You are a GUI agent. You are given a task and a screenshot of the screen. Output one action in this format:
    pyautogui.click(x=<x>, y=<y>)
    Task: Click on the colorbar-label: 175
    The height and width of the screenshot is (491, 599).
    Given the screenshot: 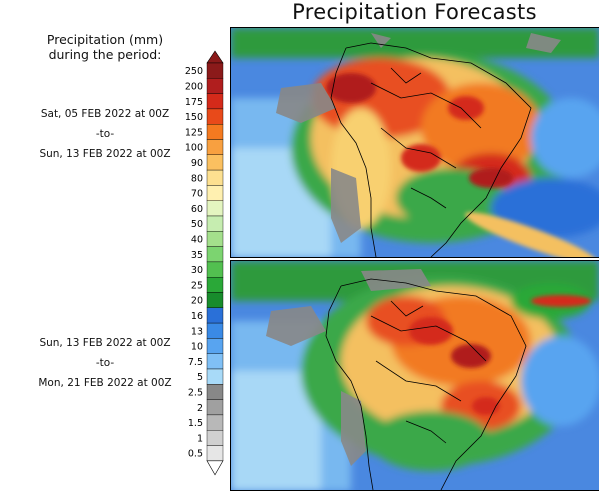 What is the action you would take?
    pyautogui.click(x=194, y=102)
    